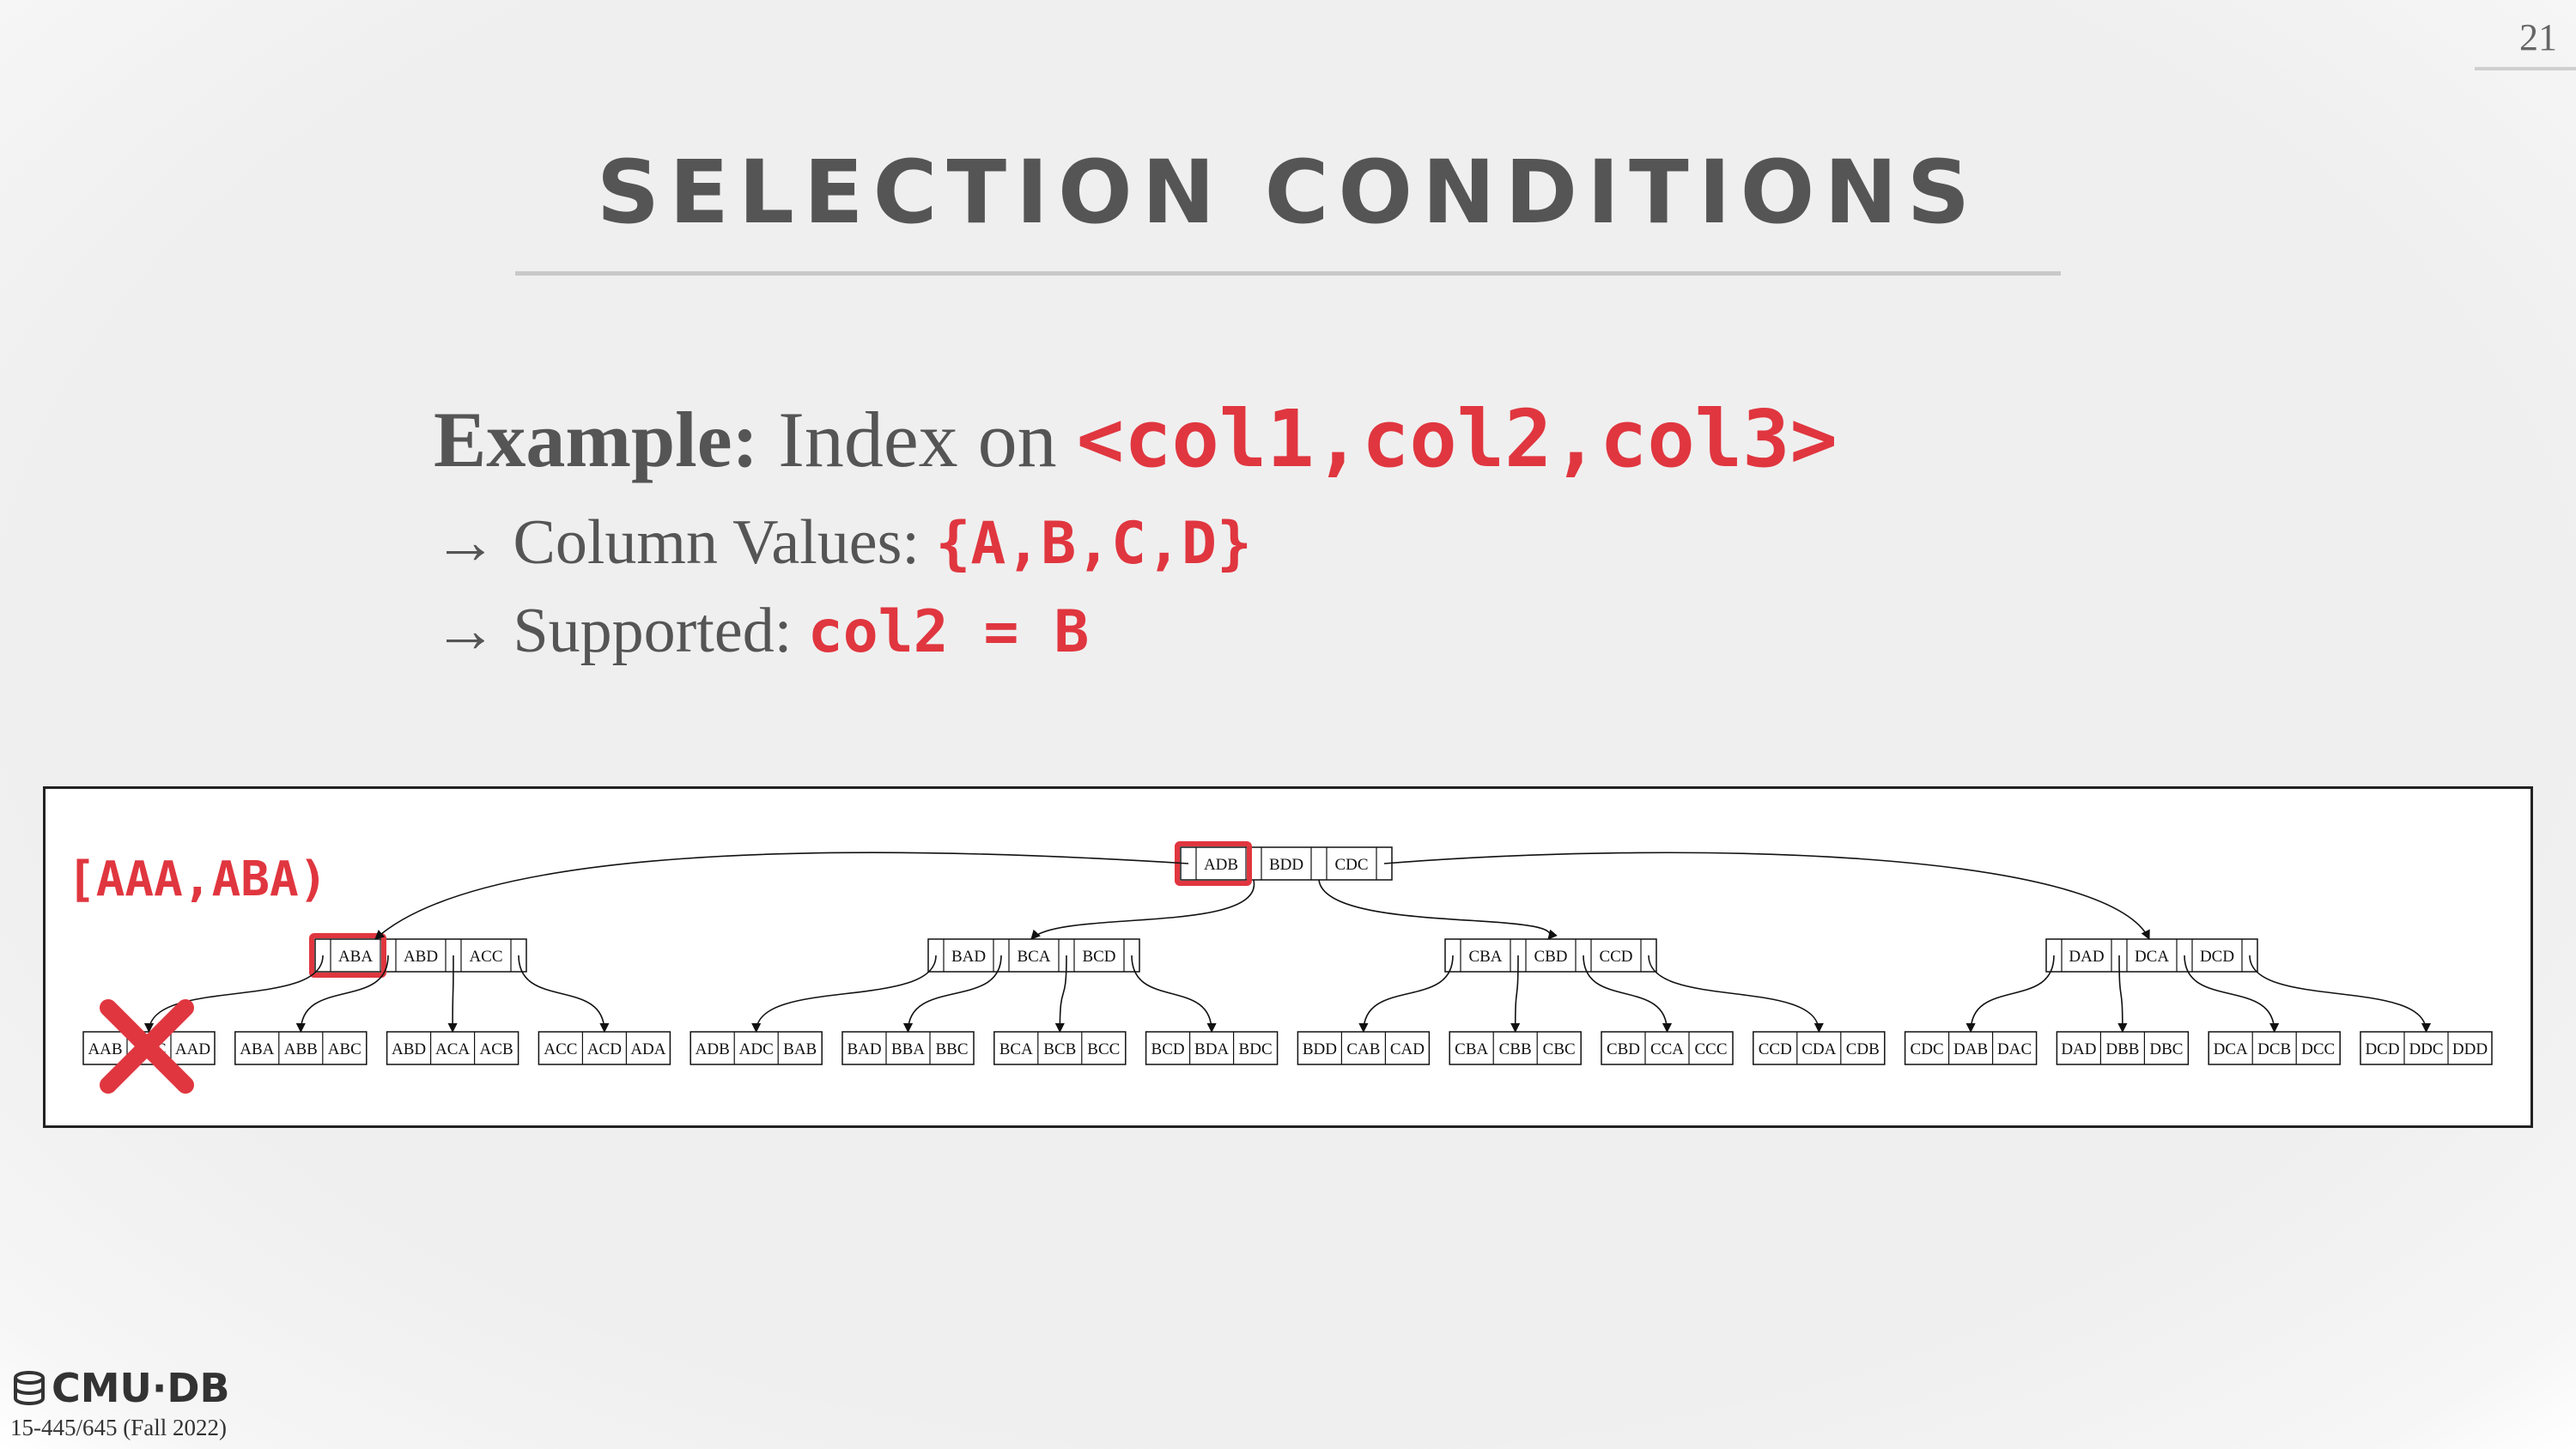 This screenshot has height=1449, width=2576. I want to click on leaf-node-key: ABB, so click(301, 1049).